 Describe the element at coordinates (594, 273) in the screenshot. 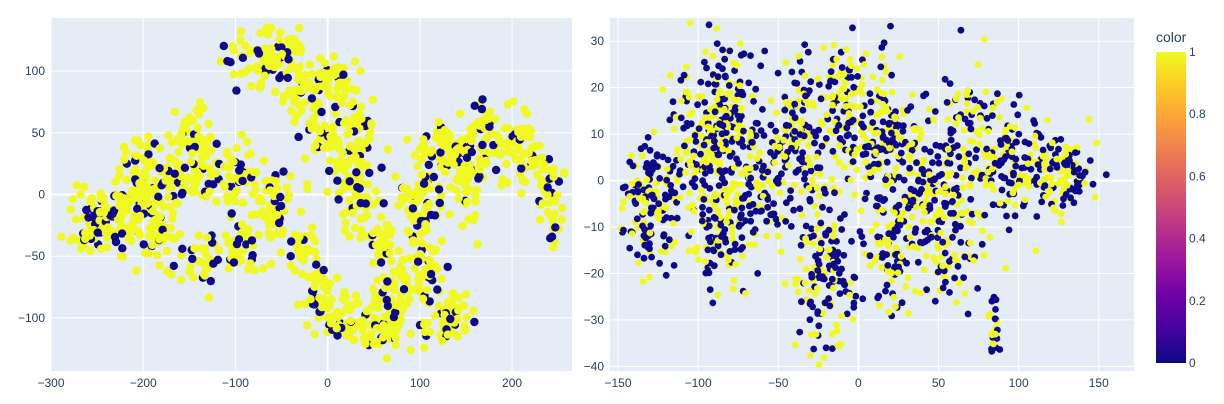

I see `y-tick-label: −20` at that location.